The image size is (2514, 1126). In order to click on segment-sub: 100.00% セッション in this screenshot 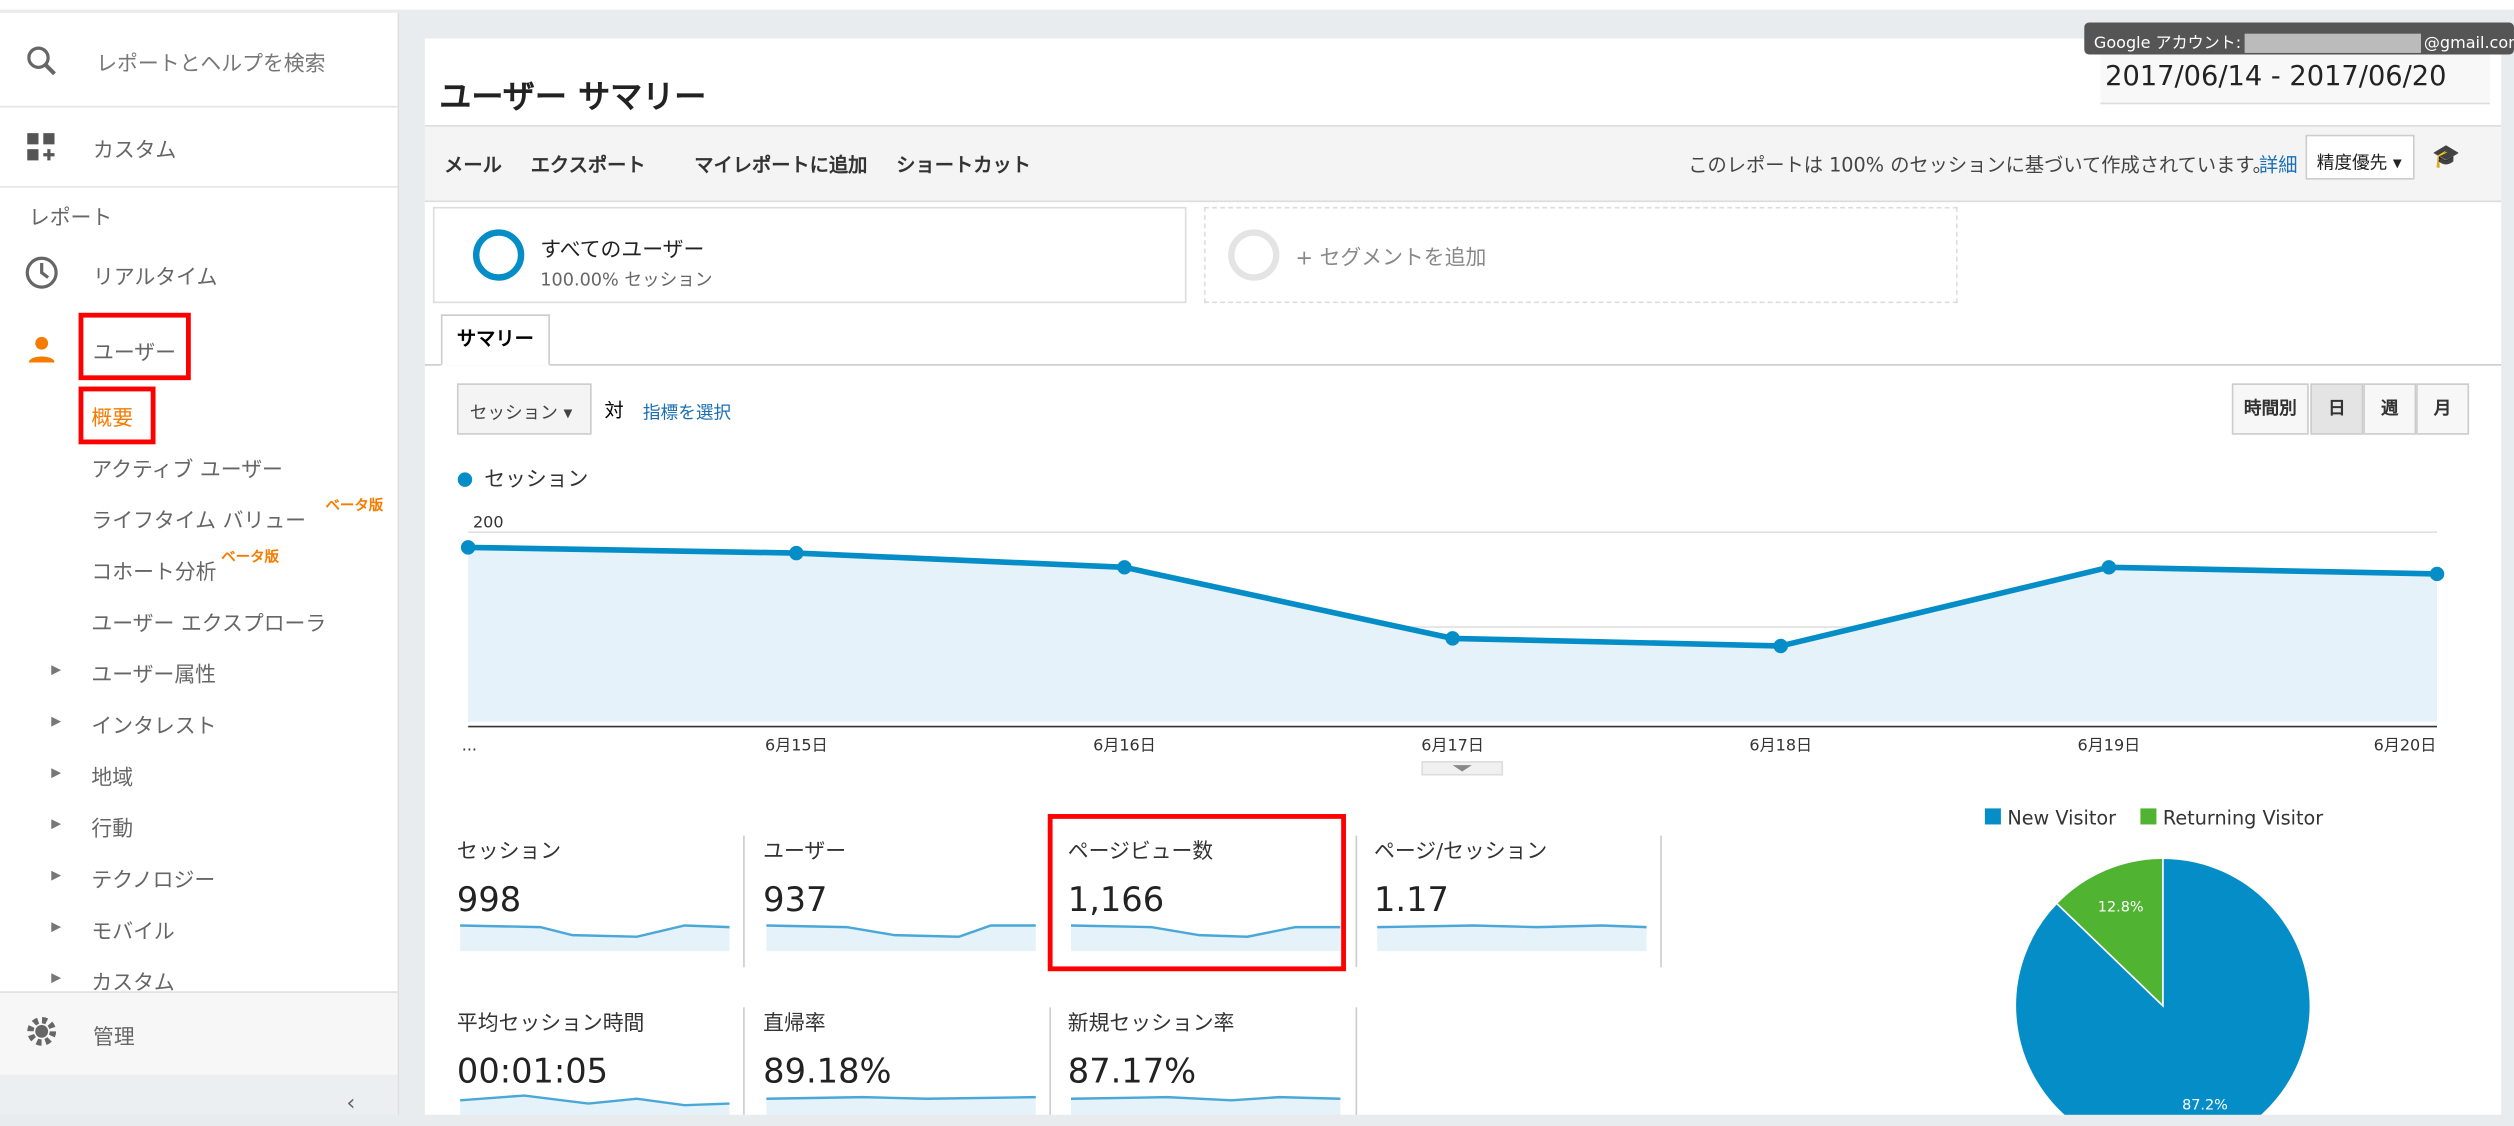, I will do `click(626, 280)`.